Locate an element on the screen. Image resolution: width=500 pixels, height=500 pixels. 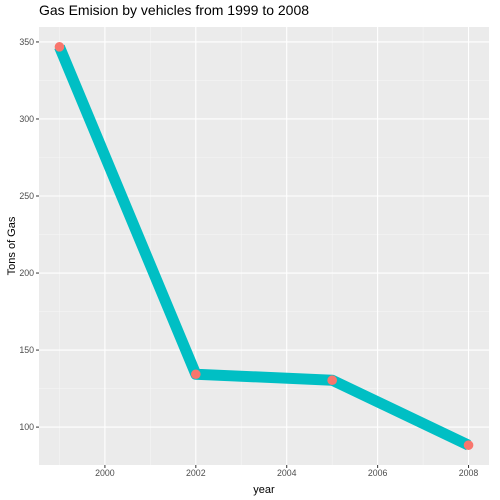
y-axis-ticks: 100 150 200 250 300 350 is located at coordinates (29, 234).